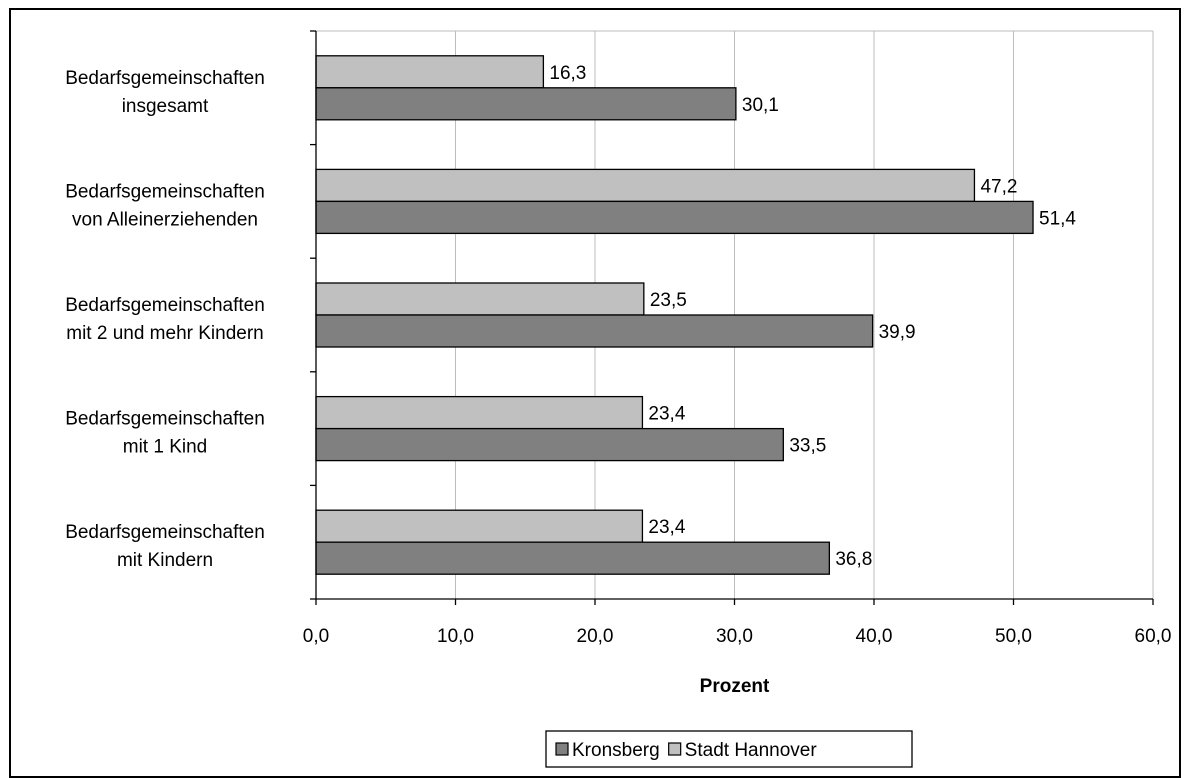 Image resolution: width=1184 pixels, height=778 pixels. Describe the element at coordinates (595, 636) in the screenshot. I see `x-tick-label: 20,0` at that location.